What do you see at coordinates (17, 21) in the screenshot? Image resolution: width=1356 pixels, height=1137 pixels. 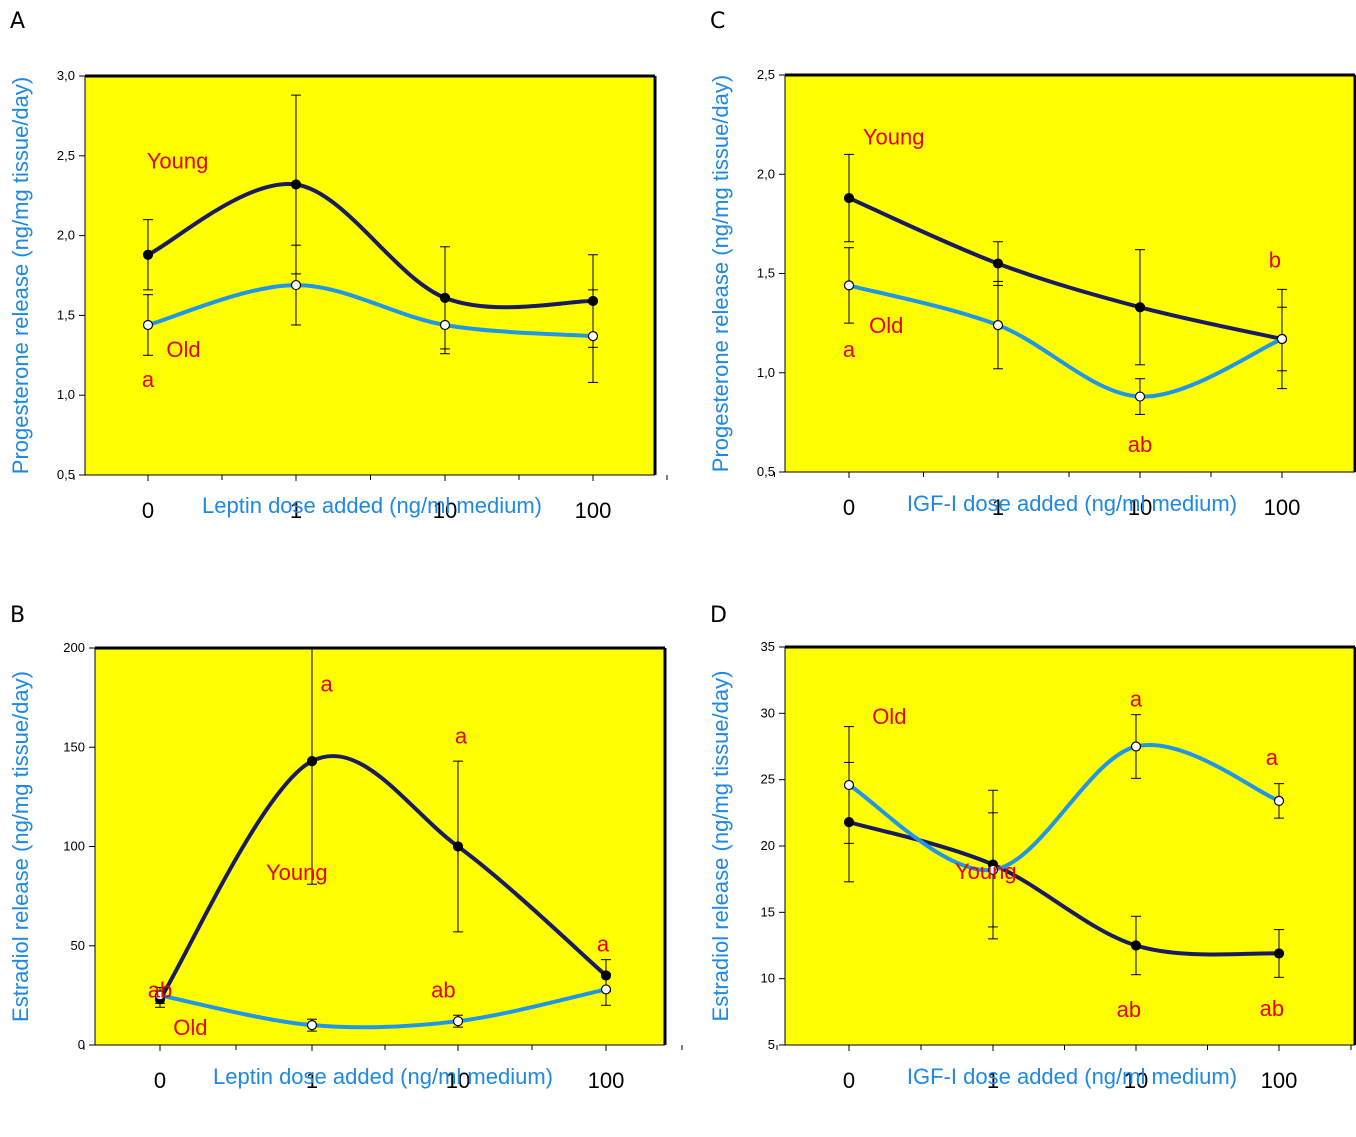 I see `panel-letter: A` at bounding box center [17, 21].